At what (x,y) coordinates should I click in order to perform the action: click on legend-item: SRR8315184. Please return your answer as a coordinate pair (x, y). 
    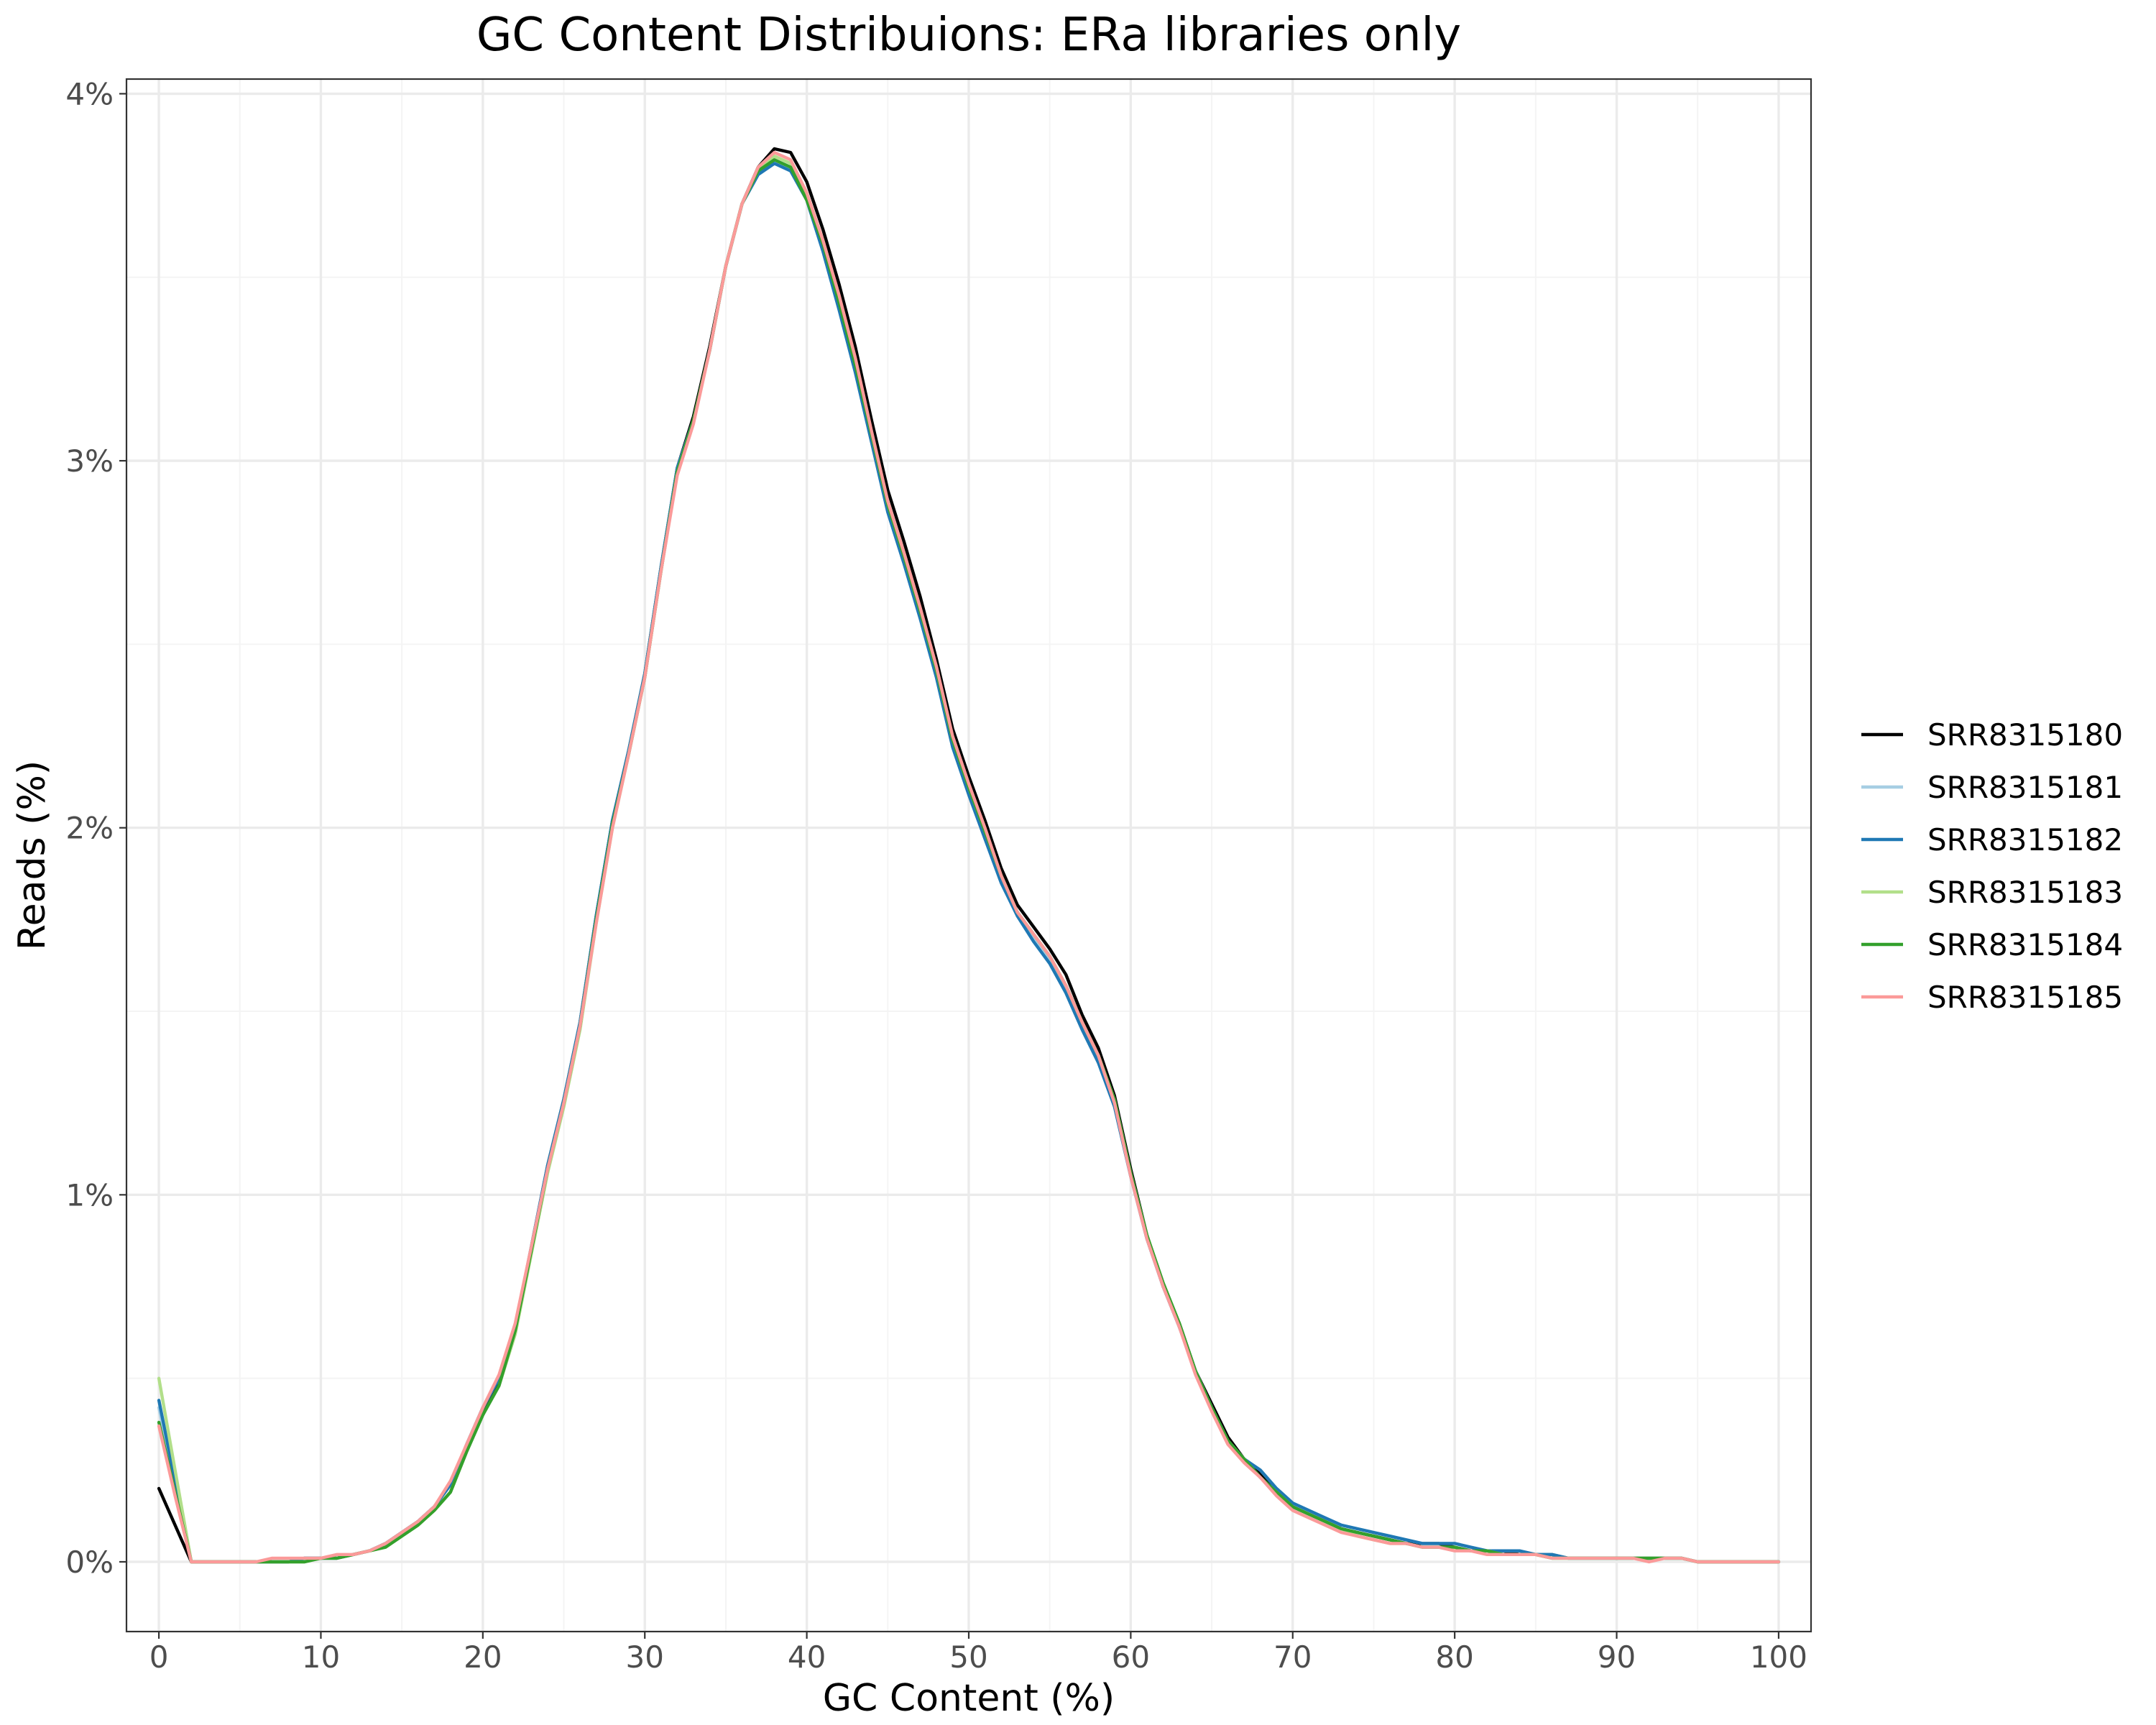
    Looking at the image, I should click on (1992, 944).